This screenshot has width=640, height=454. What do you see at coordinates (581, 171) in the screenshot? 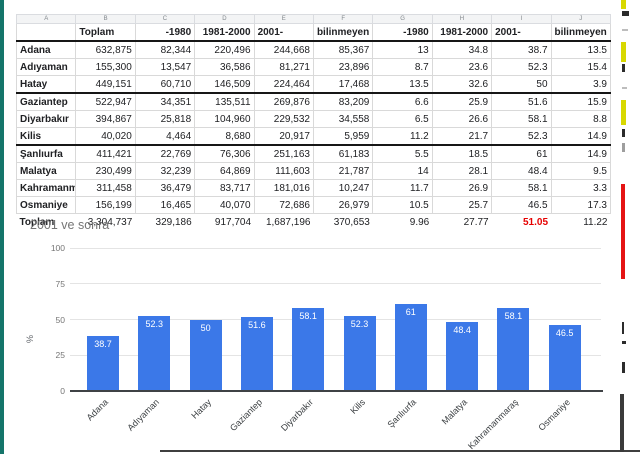
I see `cell: 9.5` at bounding box center [581, 171].